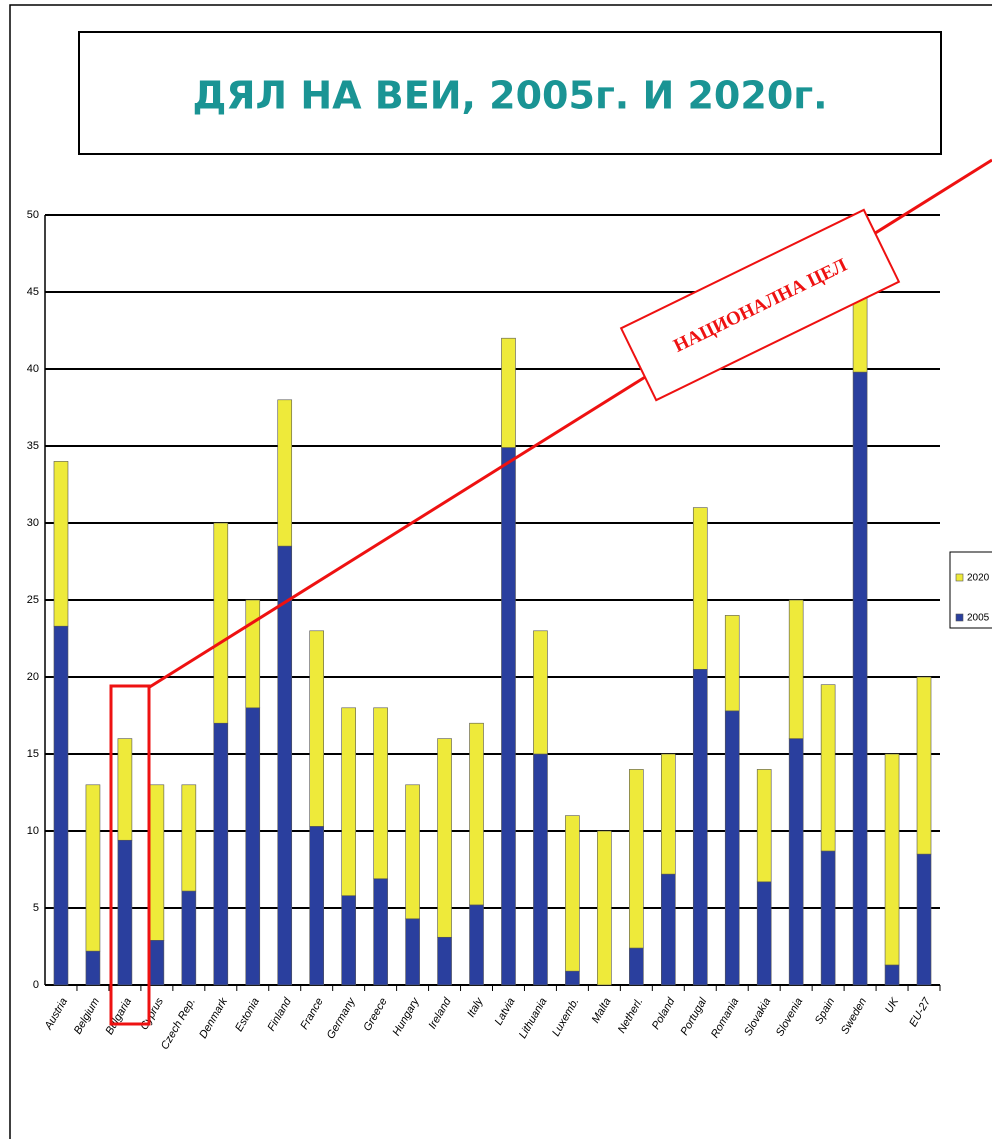 This screenshot has height=1139, width=992. I want to click on y-tick-label: 30, so click(33, 523).